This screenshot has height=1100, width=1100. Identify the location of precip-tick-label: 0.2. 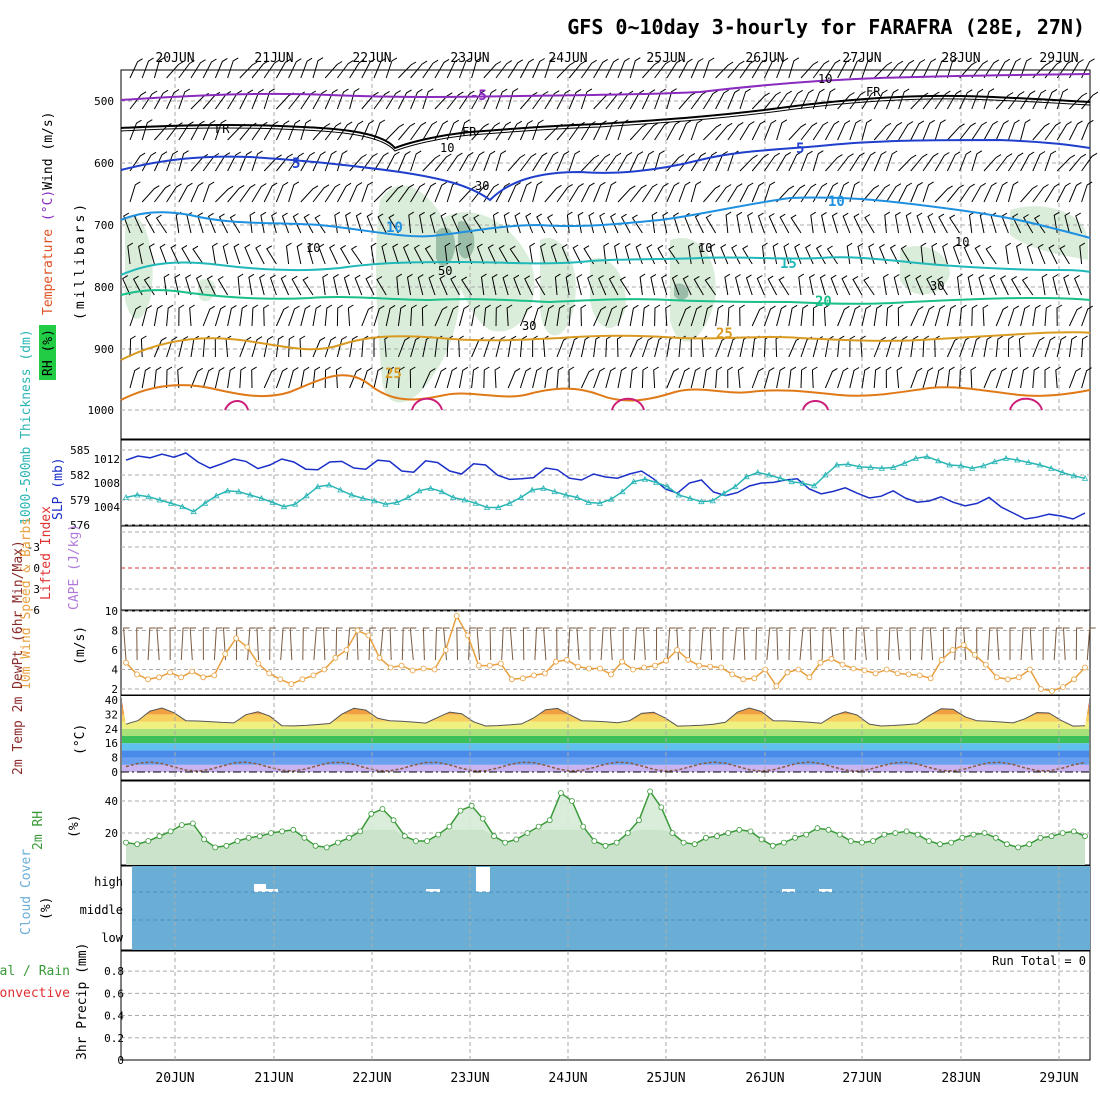
(114, 1038).